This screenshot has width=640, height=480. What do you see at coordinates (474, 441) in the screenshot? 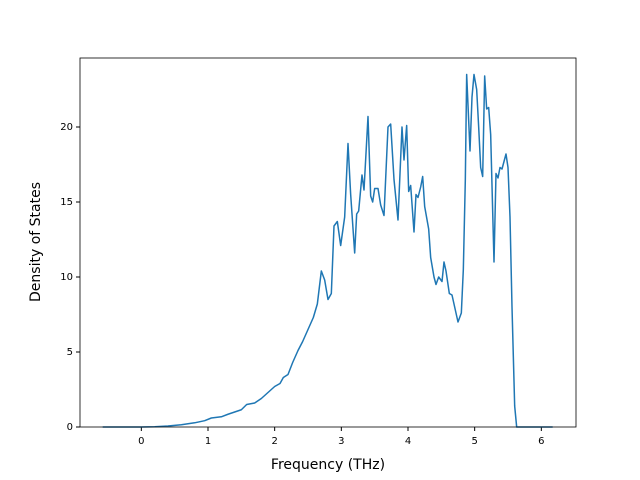
I see `x-tick-label: 5` at bounding box center [474, 441].